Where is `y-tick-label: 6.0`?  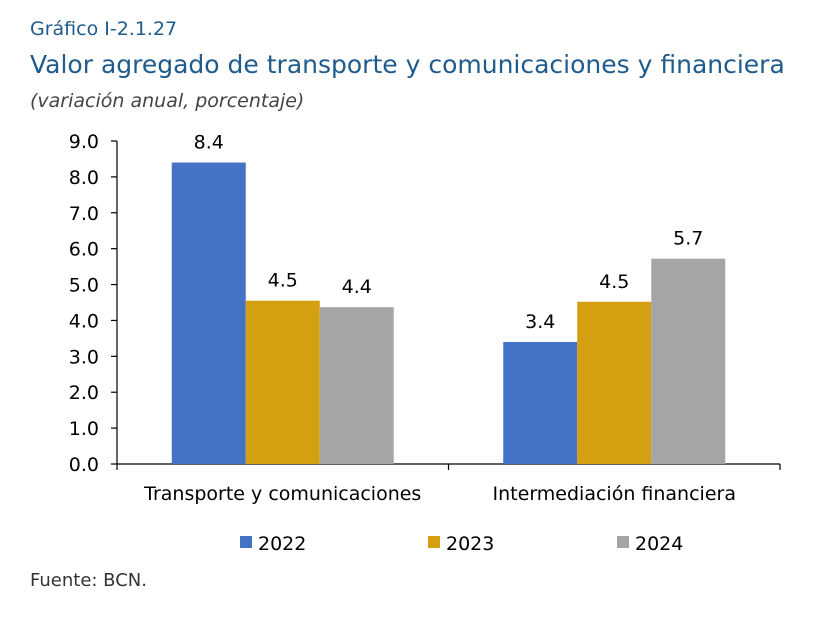
y-tick-label: 6.0 is located at coordinates (84, 250).